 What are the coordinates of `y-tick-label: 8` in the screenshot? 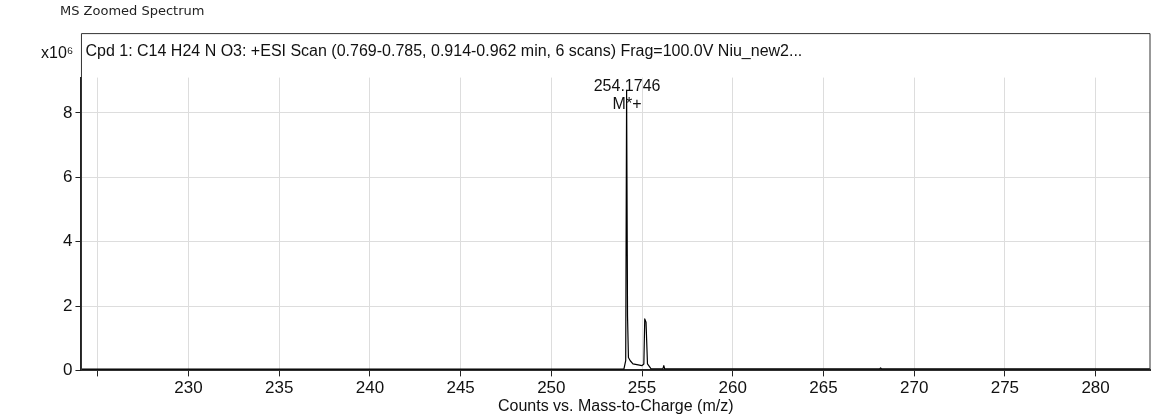 It's located at (67, 112).